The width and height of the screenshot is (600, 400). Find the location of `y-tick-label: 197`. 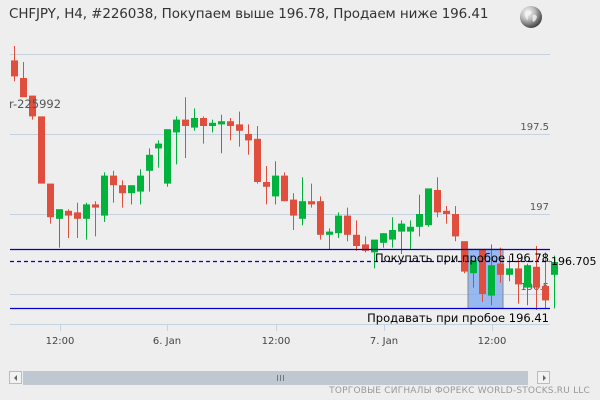

y-tick-label: 197 is located at coordinates (539, 207).